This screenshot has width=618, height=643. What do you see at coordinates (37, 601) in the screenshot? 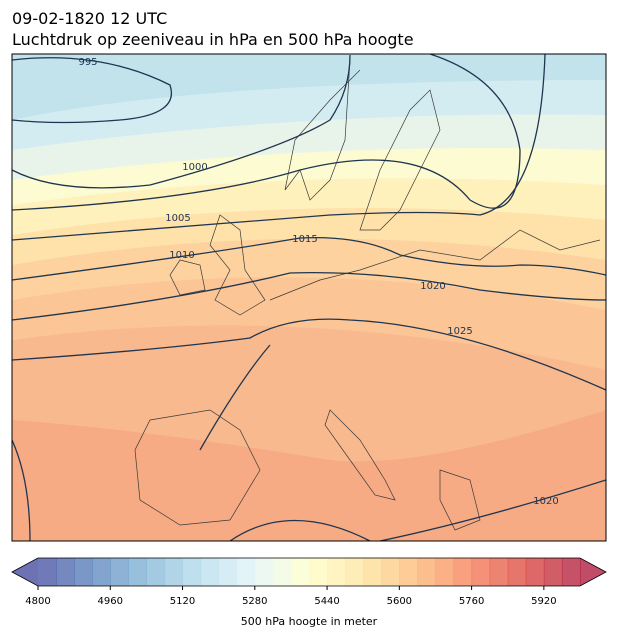
I see `colorbar-tick-label: 4800` at bounding box center [37, 601].